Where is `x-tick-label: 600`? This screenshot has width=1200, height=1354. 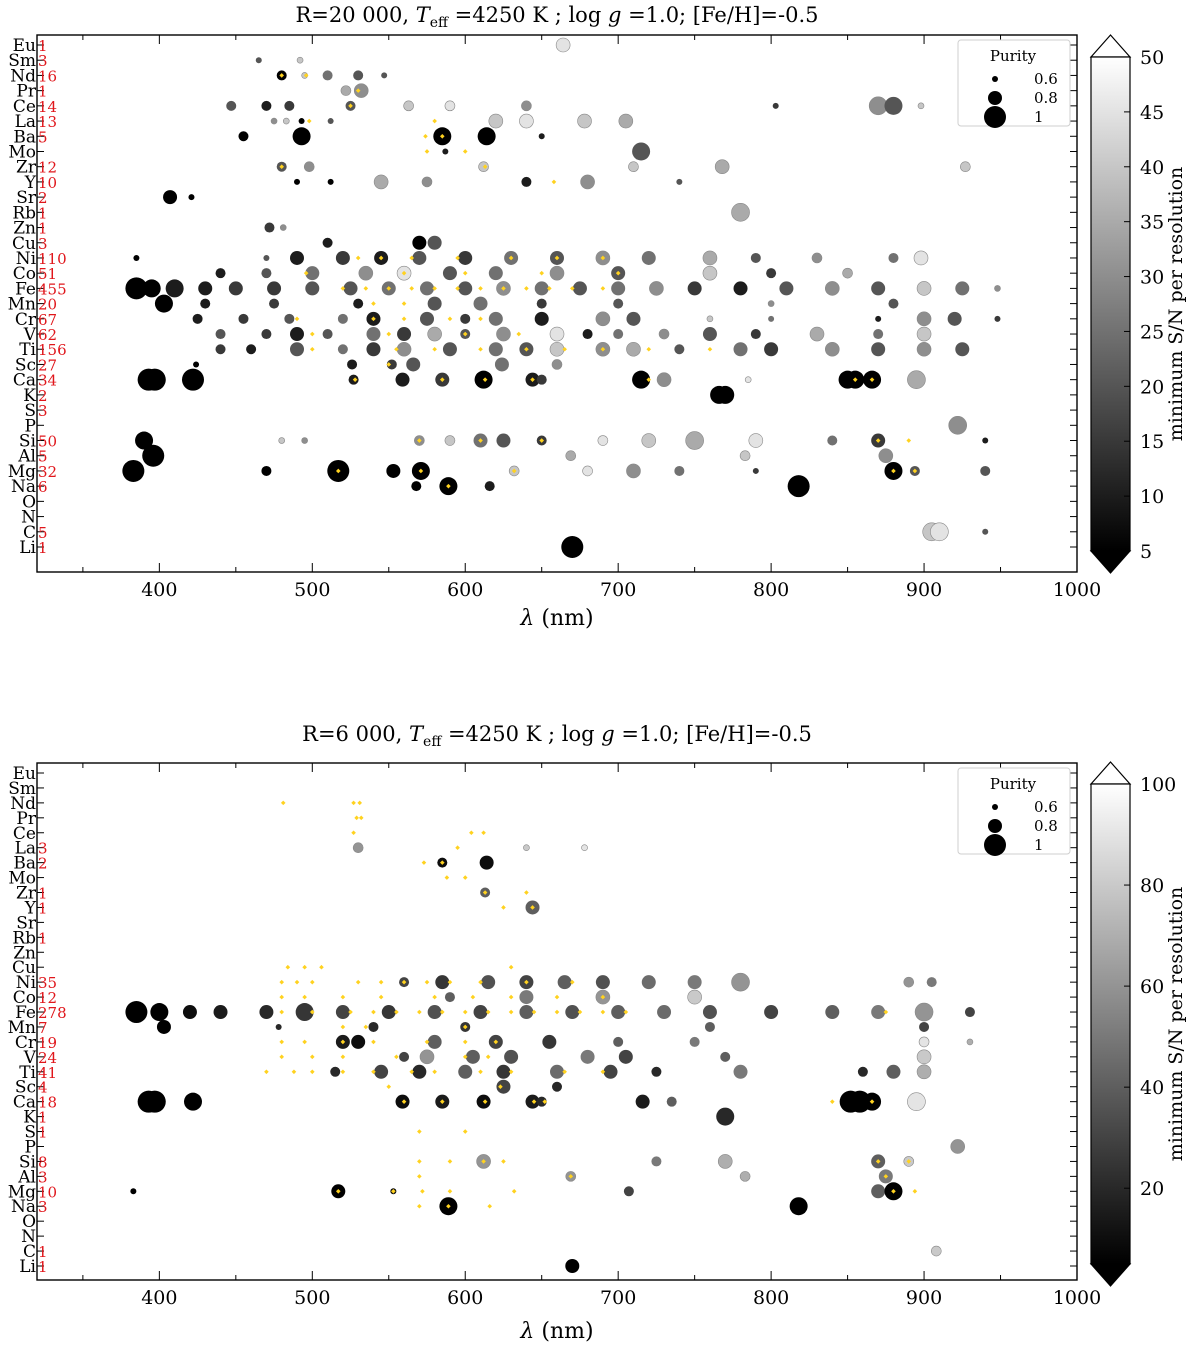
x-tick-label: 600 is located at coordinates (465, 1298).